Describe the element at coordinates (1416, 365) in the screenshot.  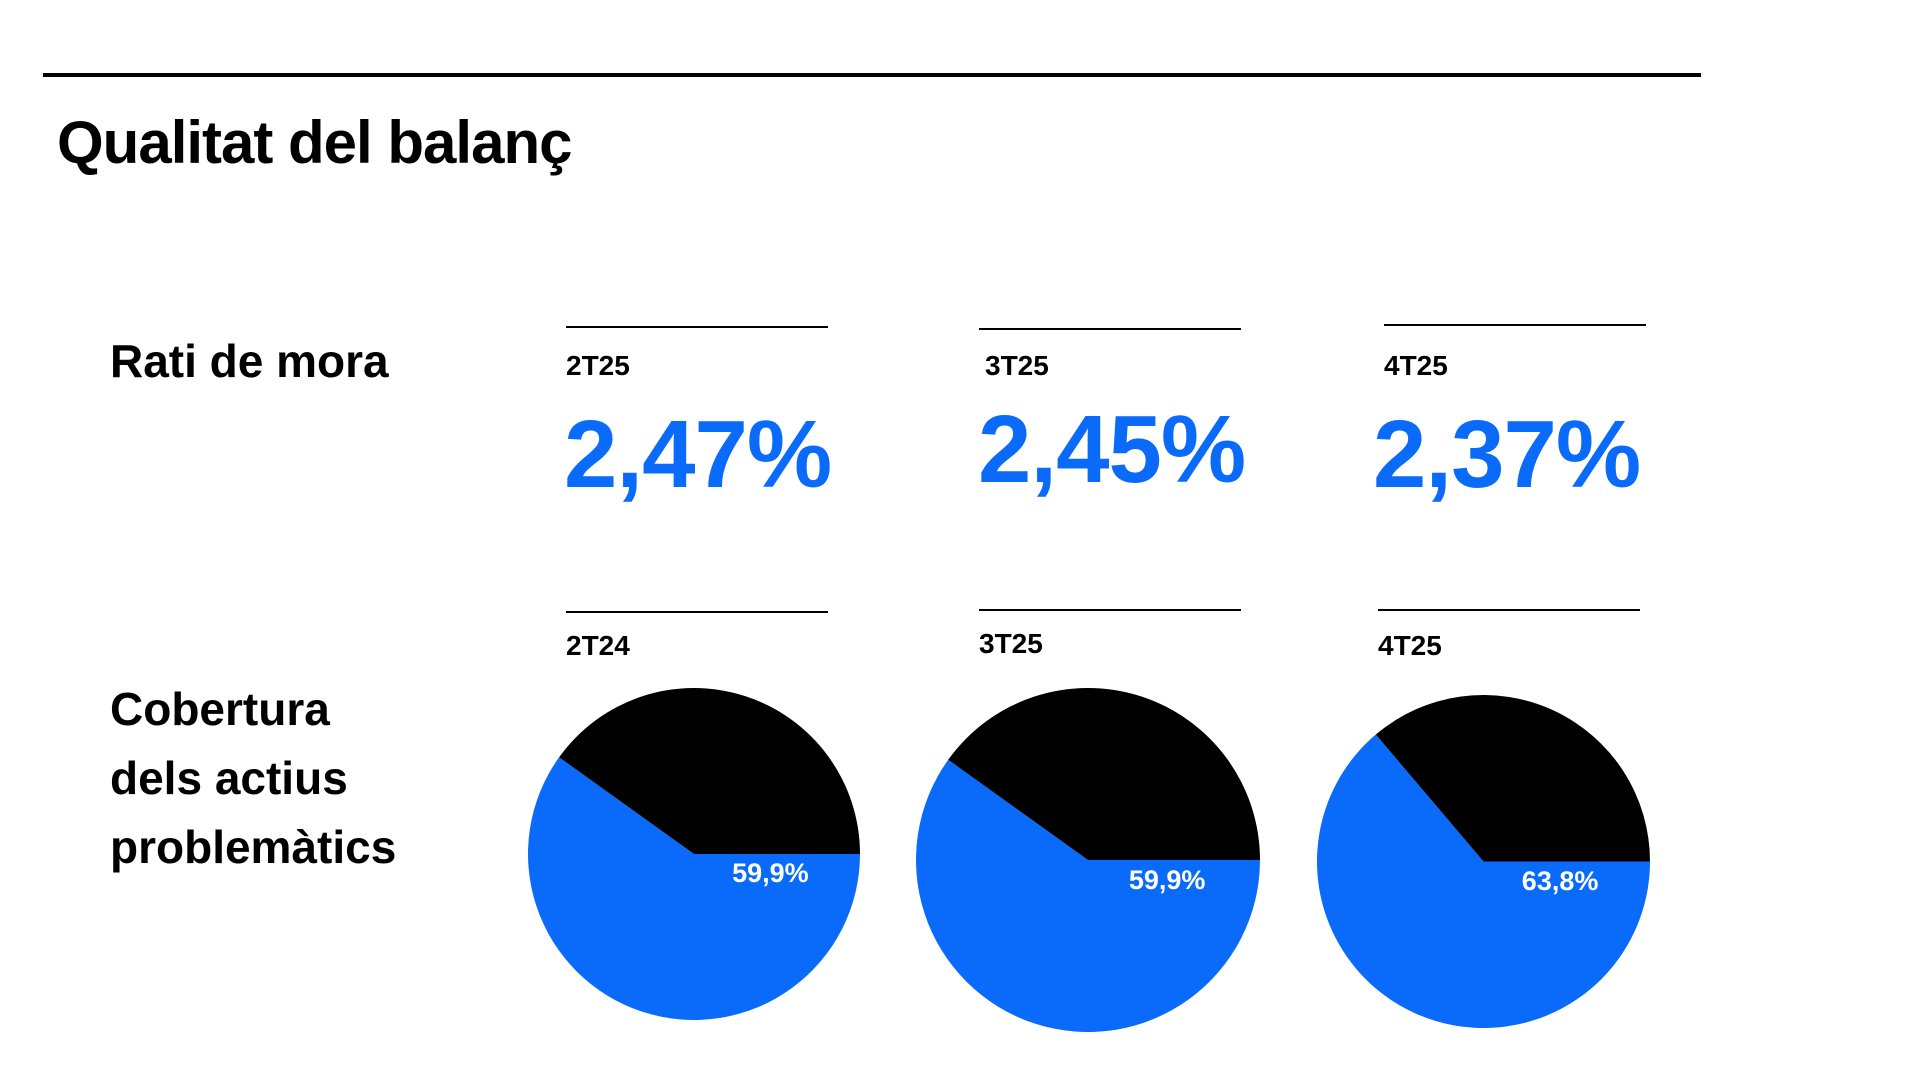
I see `npl-period-3: 4T25` at that location.